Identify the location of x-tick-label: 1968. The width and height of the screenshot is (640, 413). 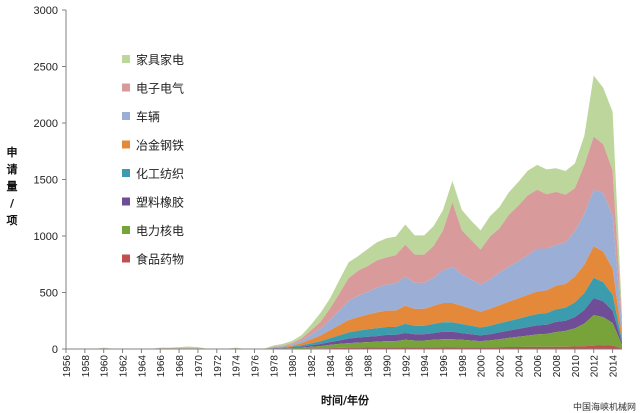
(180, 366).